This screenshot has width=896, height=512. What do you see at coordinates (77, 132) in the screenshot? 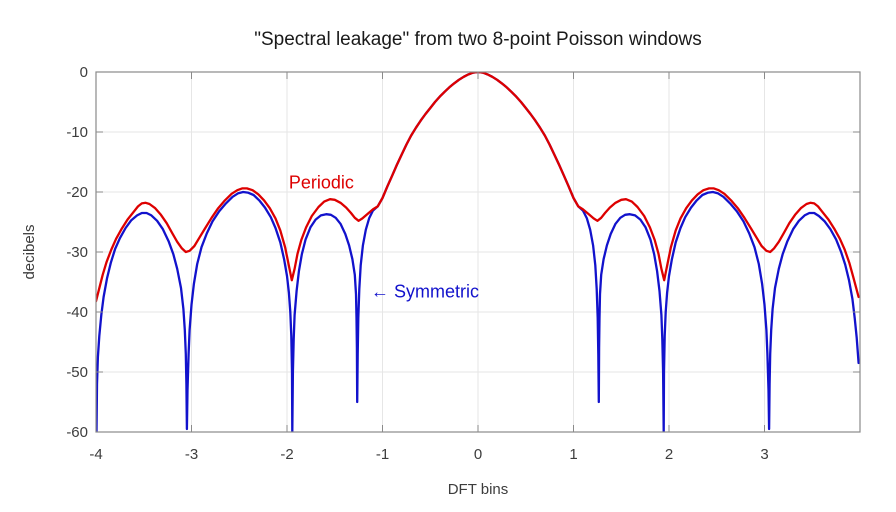
I see `y-tick-label: -10` at bounding box center [77, 132].